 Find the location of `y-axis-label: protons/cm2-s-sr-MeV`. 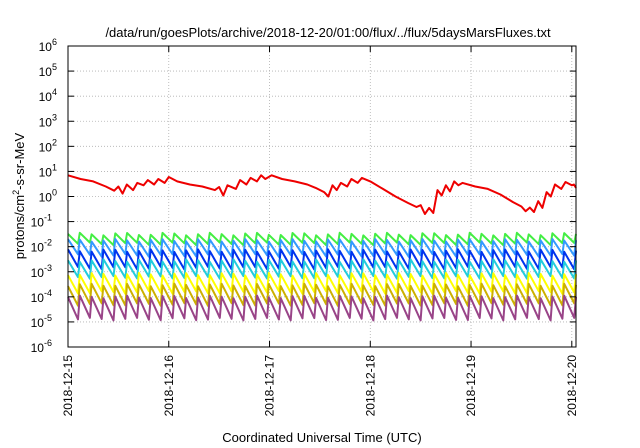

y-axis-label: protons/cm2-s-sr-MeV is located at coordinates (19, 195).